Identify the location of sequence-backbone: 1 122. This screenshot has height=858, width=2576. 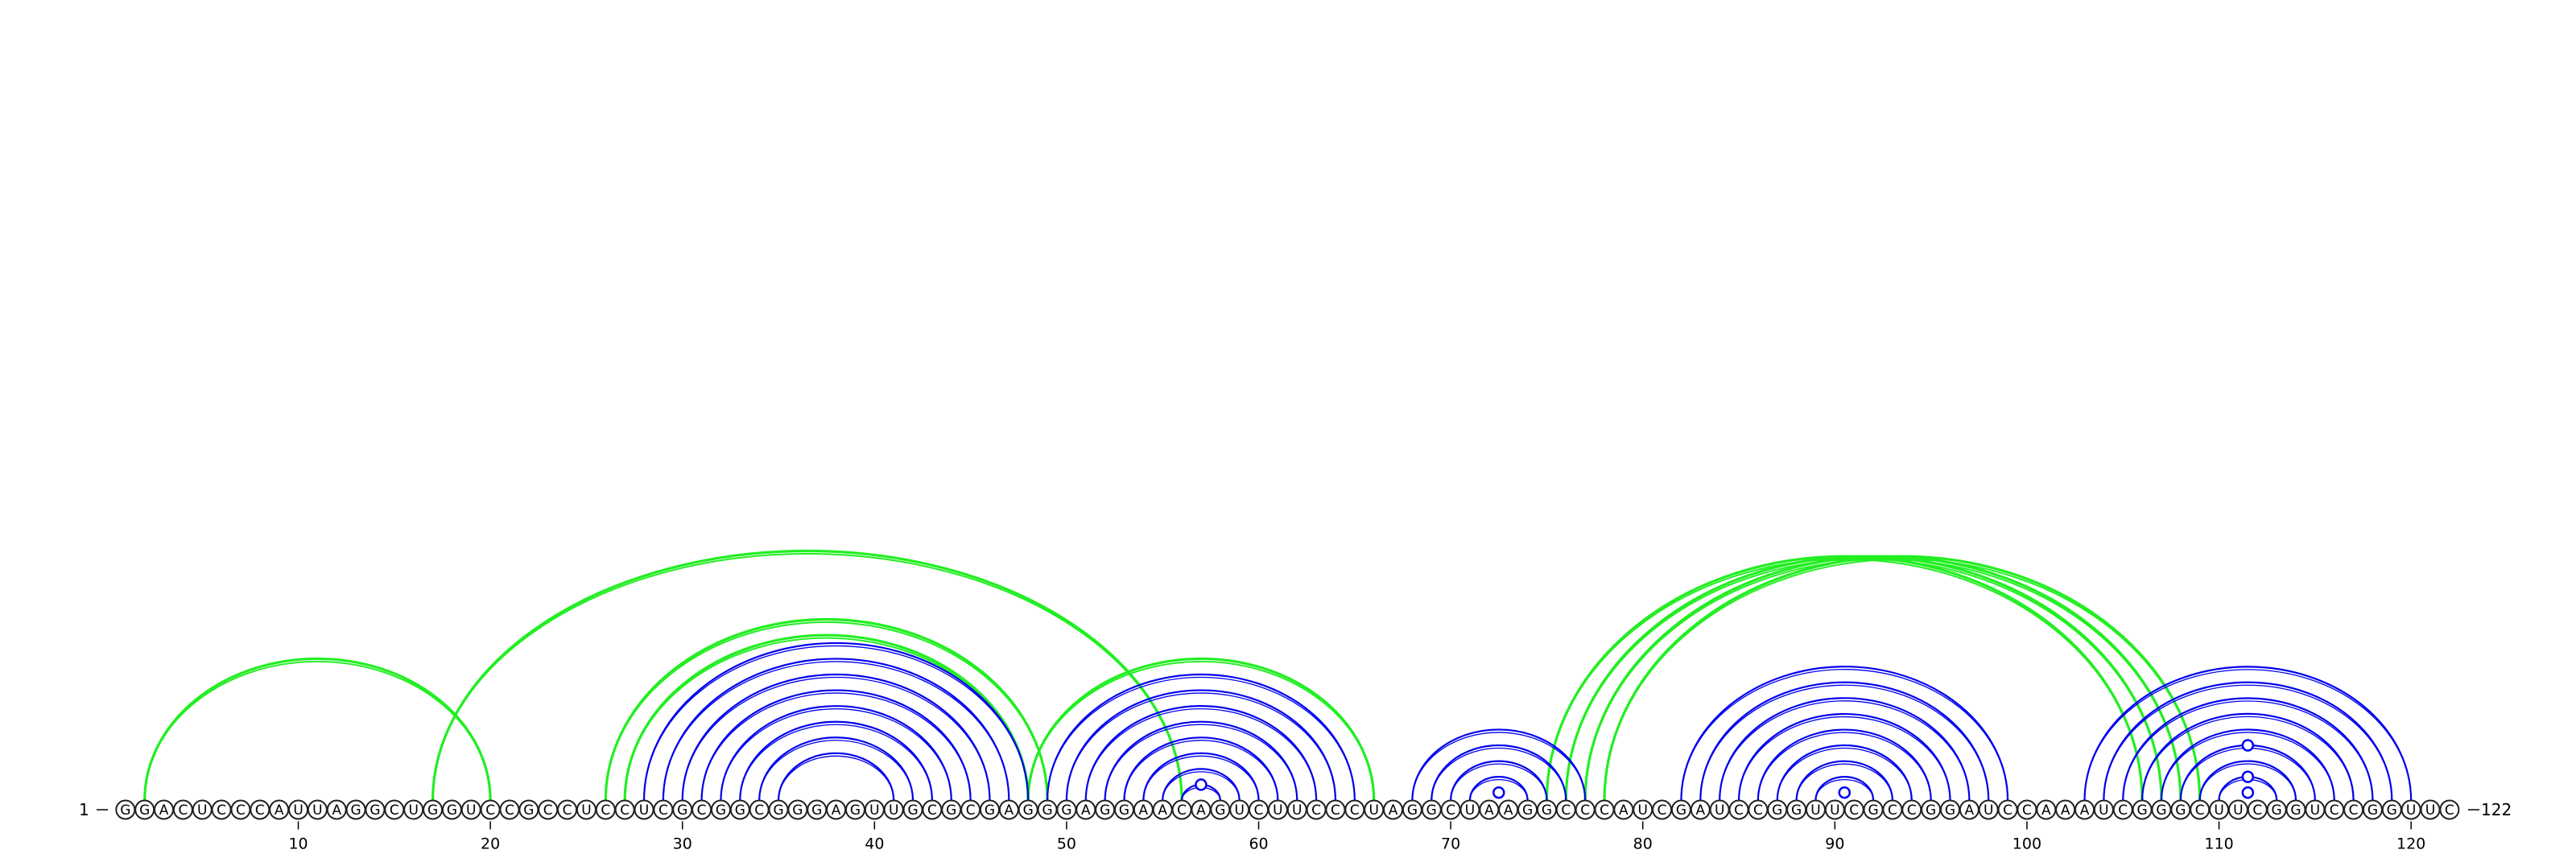
(1295, 809).